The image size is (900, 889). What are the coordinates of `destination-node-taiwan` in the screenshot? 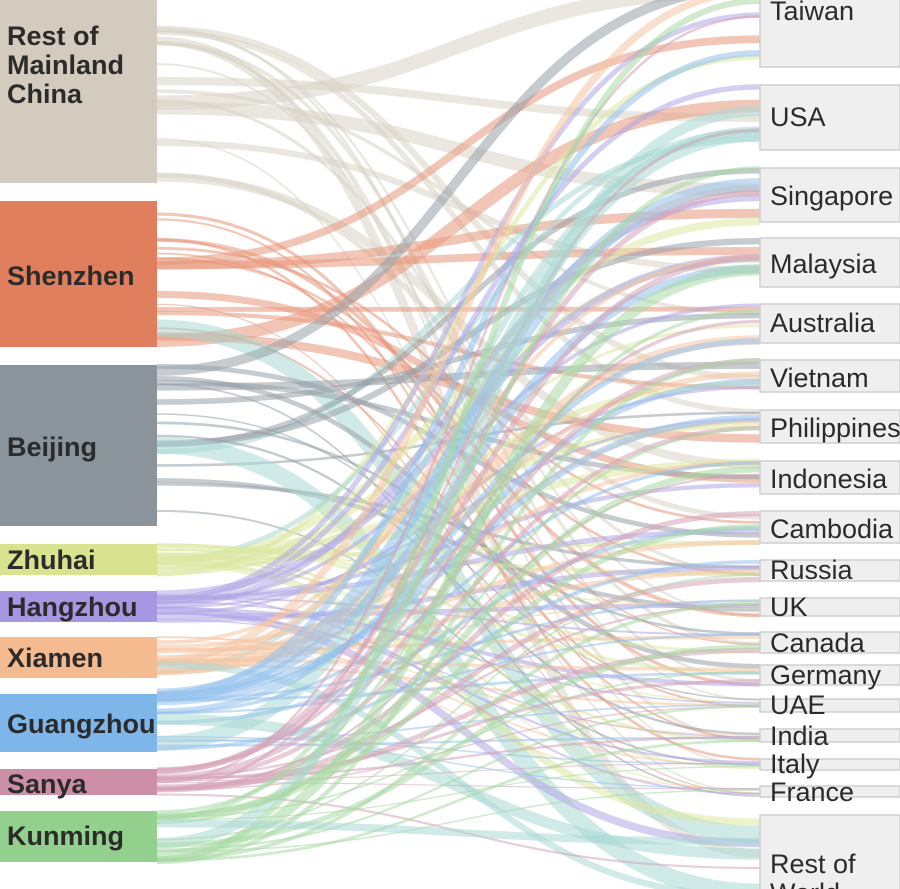 It's located at (829, 34).